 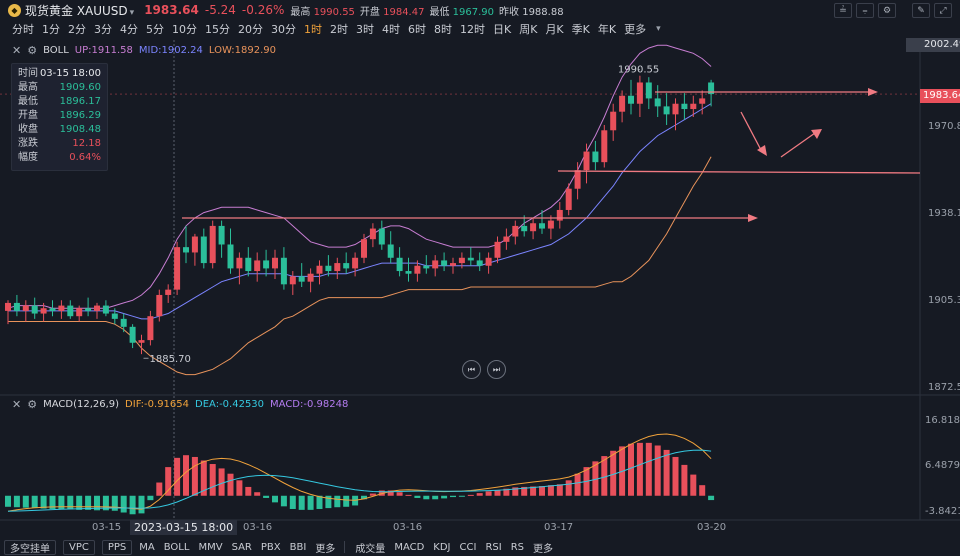 What do you see at coordinates (313, 29) in the screenshot?
I see `period-tab: 1时` at bounding box center [313, 29].